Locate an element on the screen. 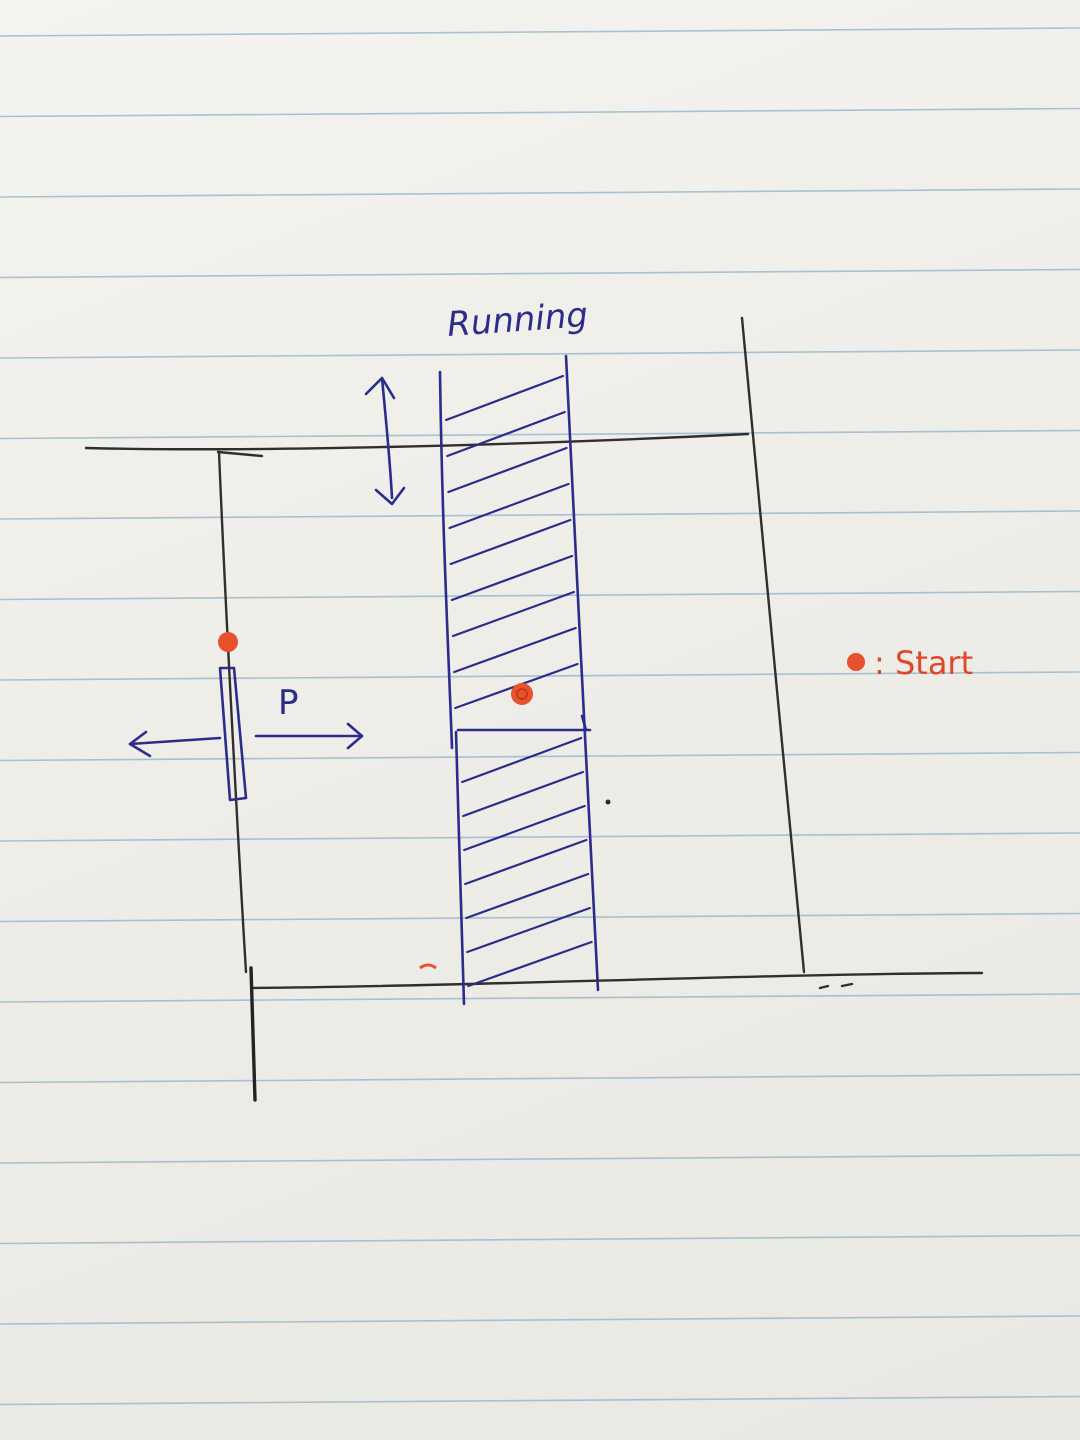 The image size is (1080, 1440). running-label: Running is located at coordinates (517, 320).